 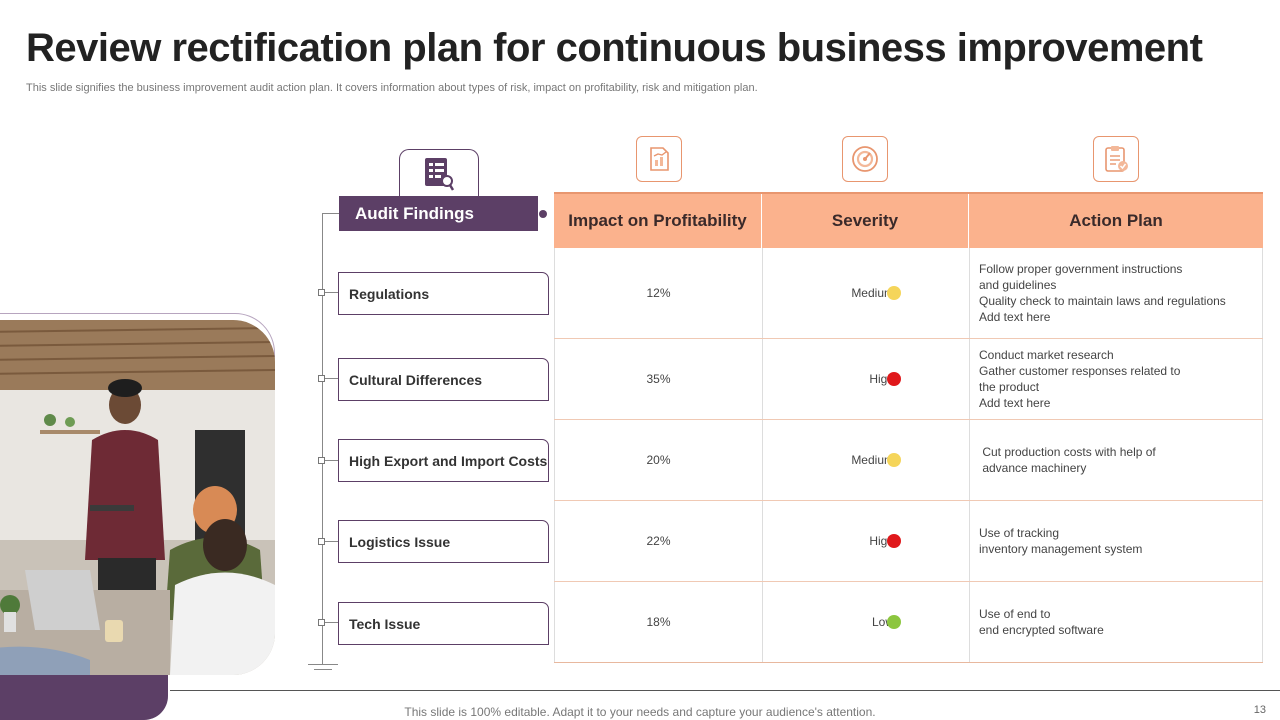 I want to click on action-plan-cell: Use of end to end encrypted software, so click(x=1116, y=622).